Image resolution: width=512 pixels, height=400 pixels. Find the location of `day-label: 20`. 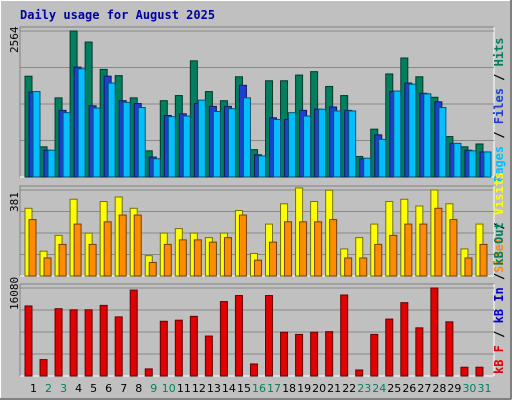

day-label: 20 is located at coordinates (319, 388).